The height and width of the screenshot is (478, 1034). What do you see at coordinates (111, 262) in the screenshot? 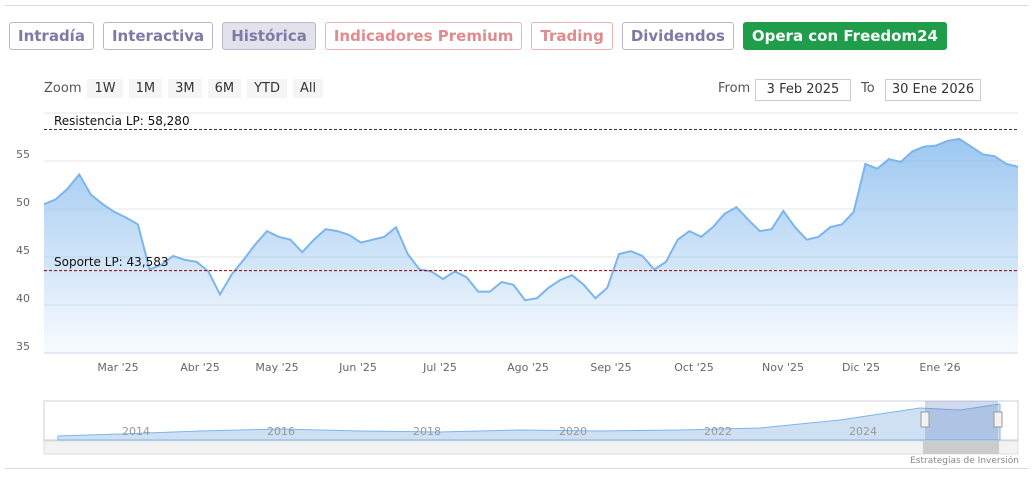
I see `plot-line-label: Soporte LP: 43,583` at bounding box center [111, 262].